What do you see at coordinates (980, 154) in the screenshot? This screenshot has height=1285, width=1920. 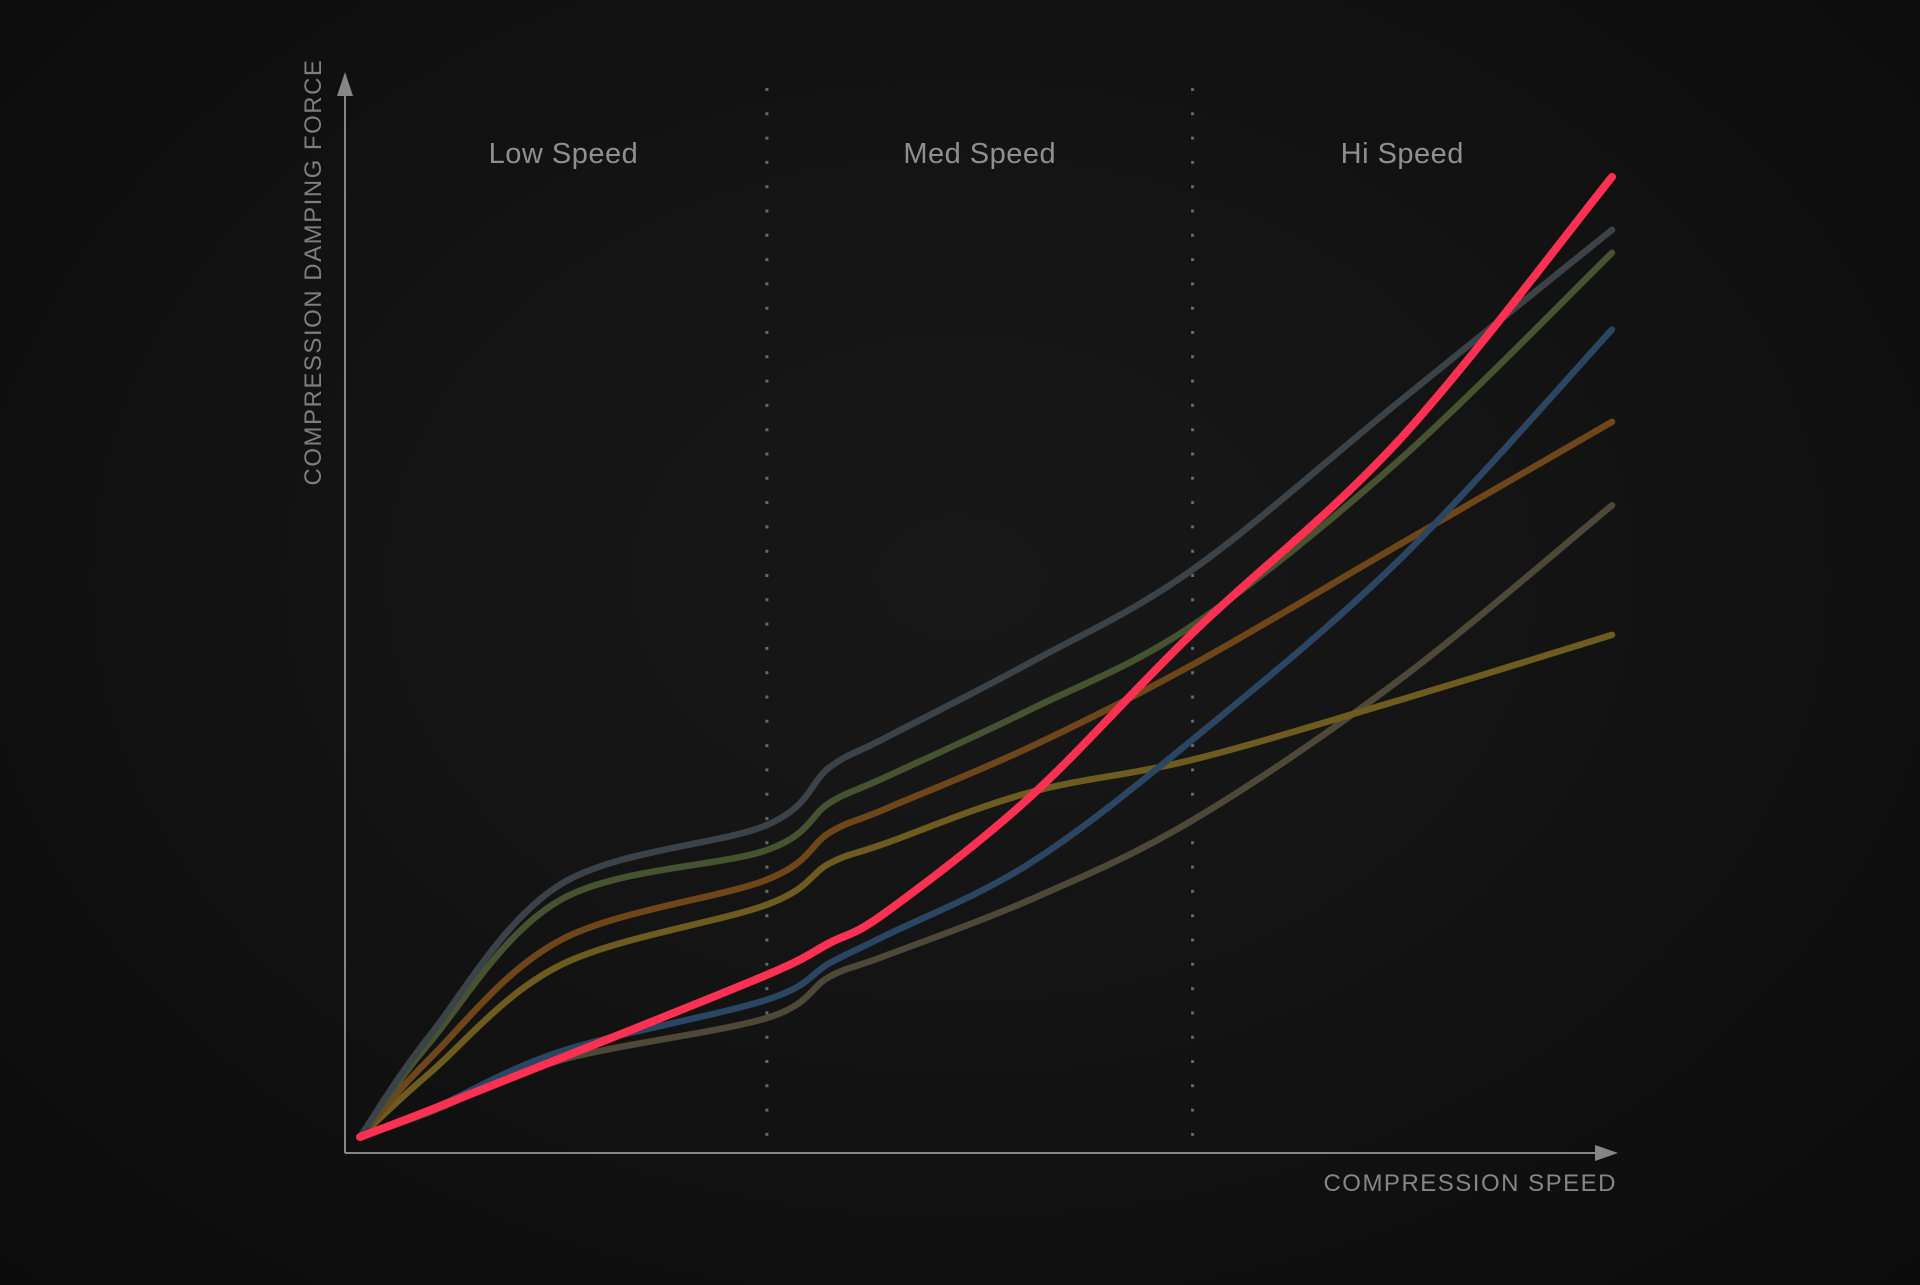 I see `zone-label-med-speed: Med Speed` at bounding box center [980, 154].